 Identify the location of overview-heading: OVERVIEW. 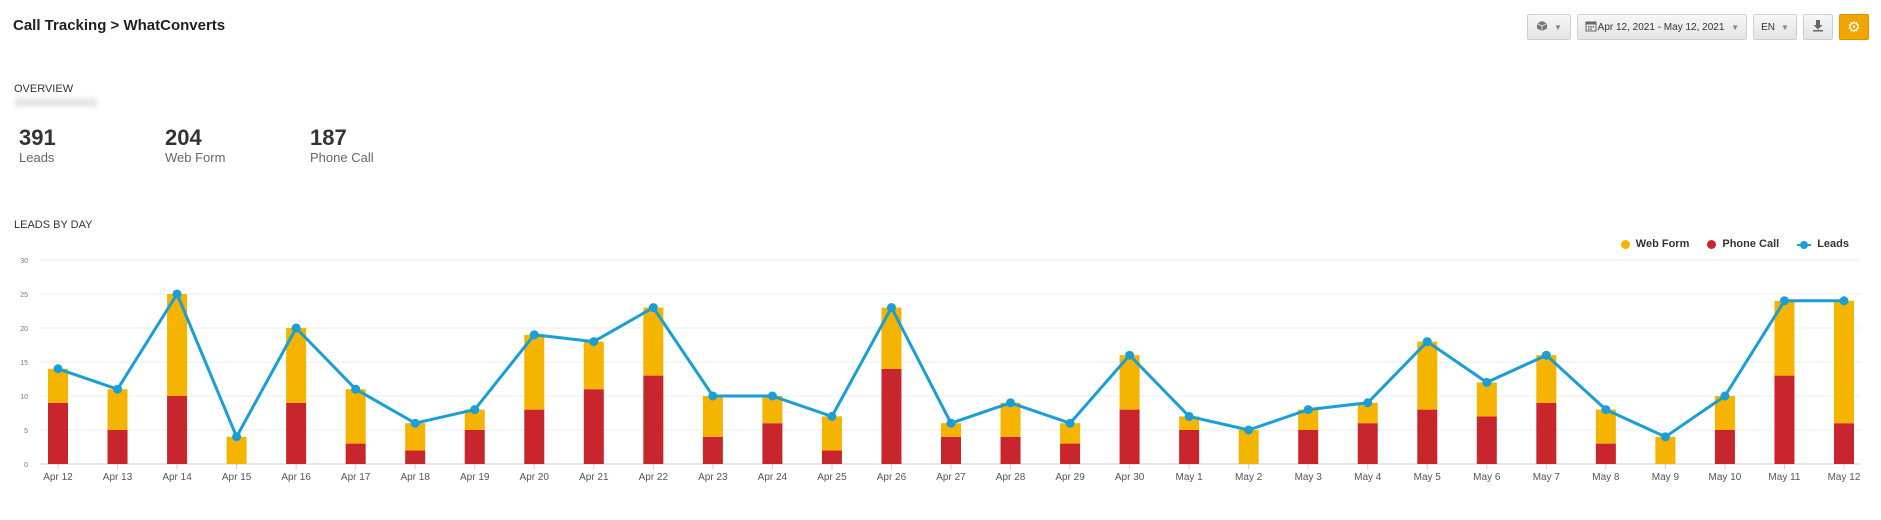
(44, 89).